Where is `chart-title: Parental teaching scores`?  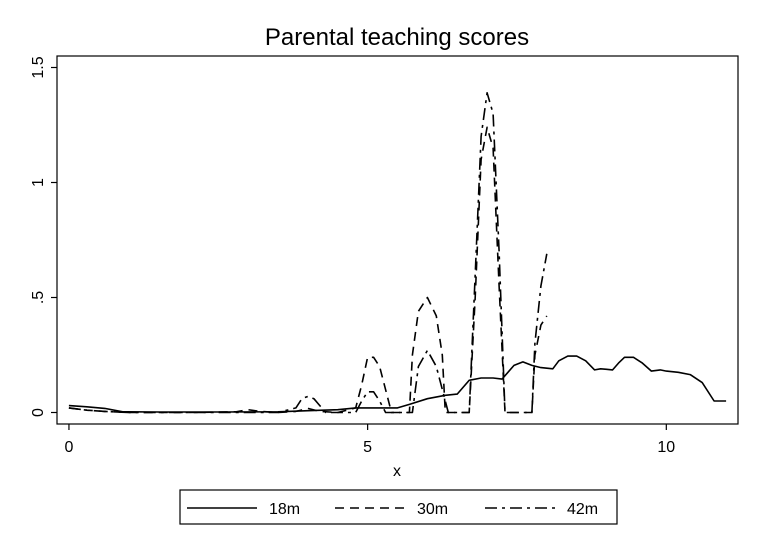
chart-title: Parental teaching scores is located at coordinates (397, 37).